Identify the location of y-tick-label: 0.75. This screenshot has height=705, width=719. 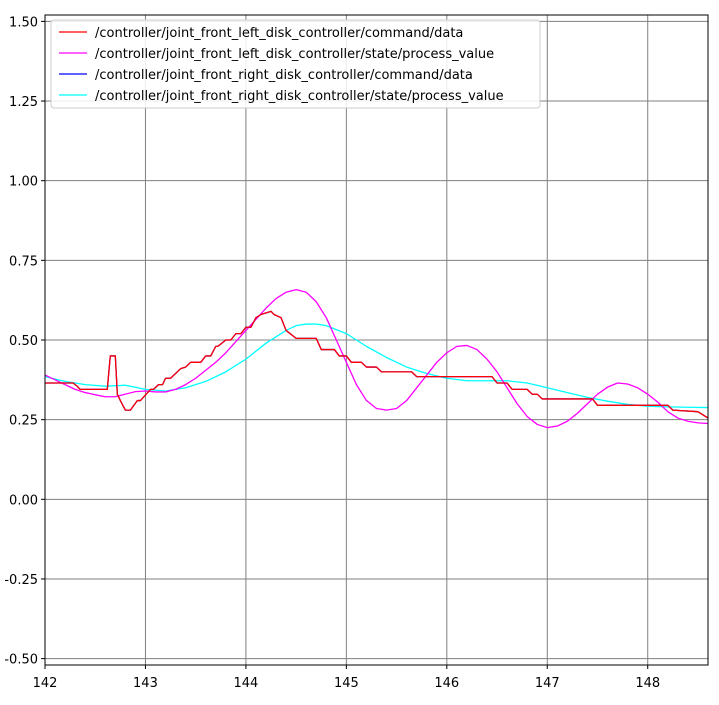
(23, 261).